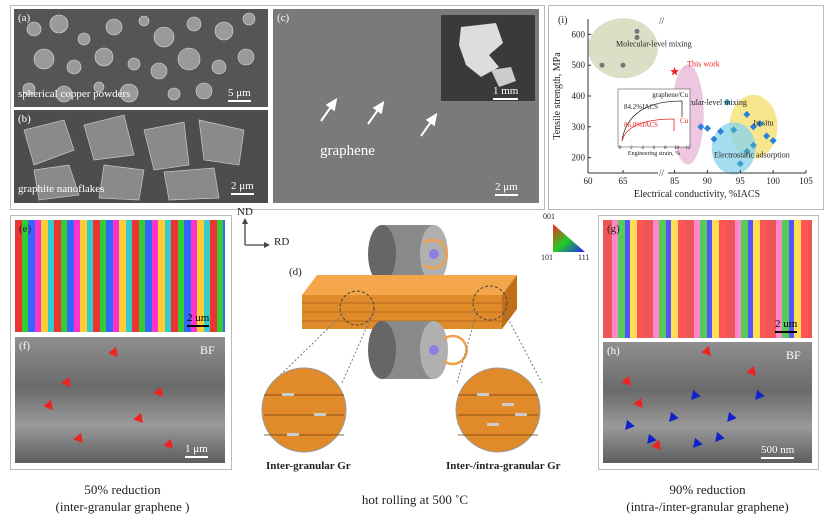 The image size is (833, 527). I want to click on inset-x-tick: 4, so click(642, 148).